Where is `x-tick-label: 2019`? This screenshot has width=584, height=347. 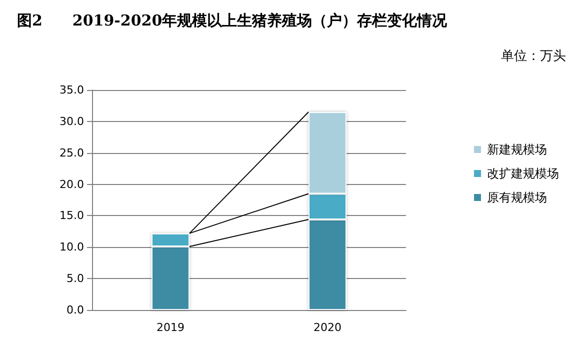
x-tick-label: 2019 is located at coordinates (170, 327).